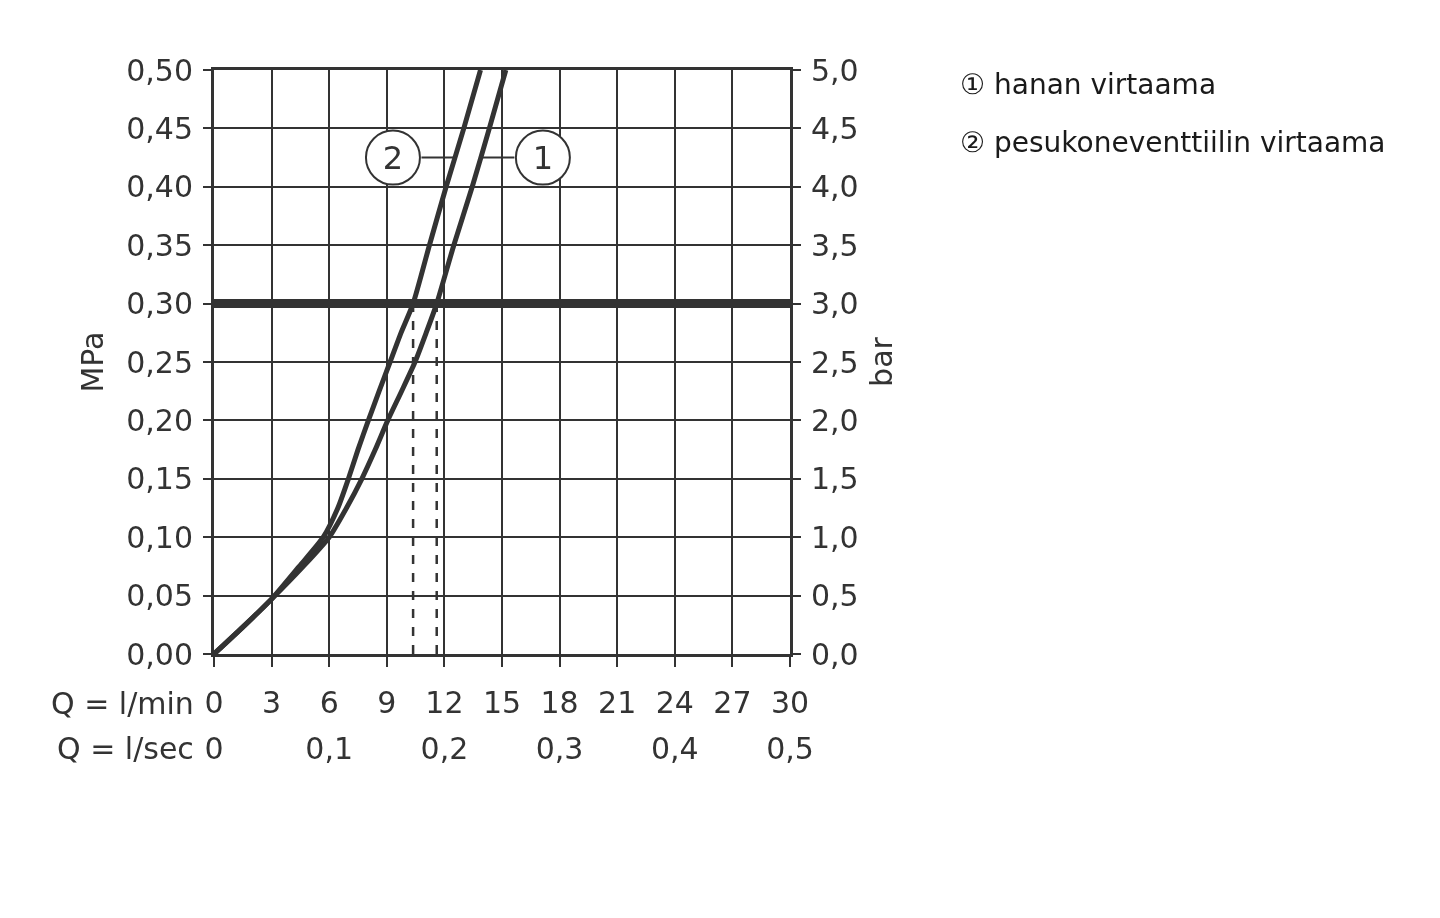 The height and width of the screenshot is (918, 1440). I want to click on y-tick-label: 0,15, so click(159, 479).